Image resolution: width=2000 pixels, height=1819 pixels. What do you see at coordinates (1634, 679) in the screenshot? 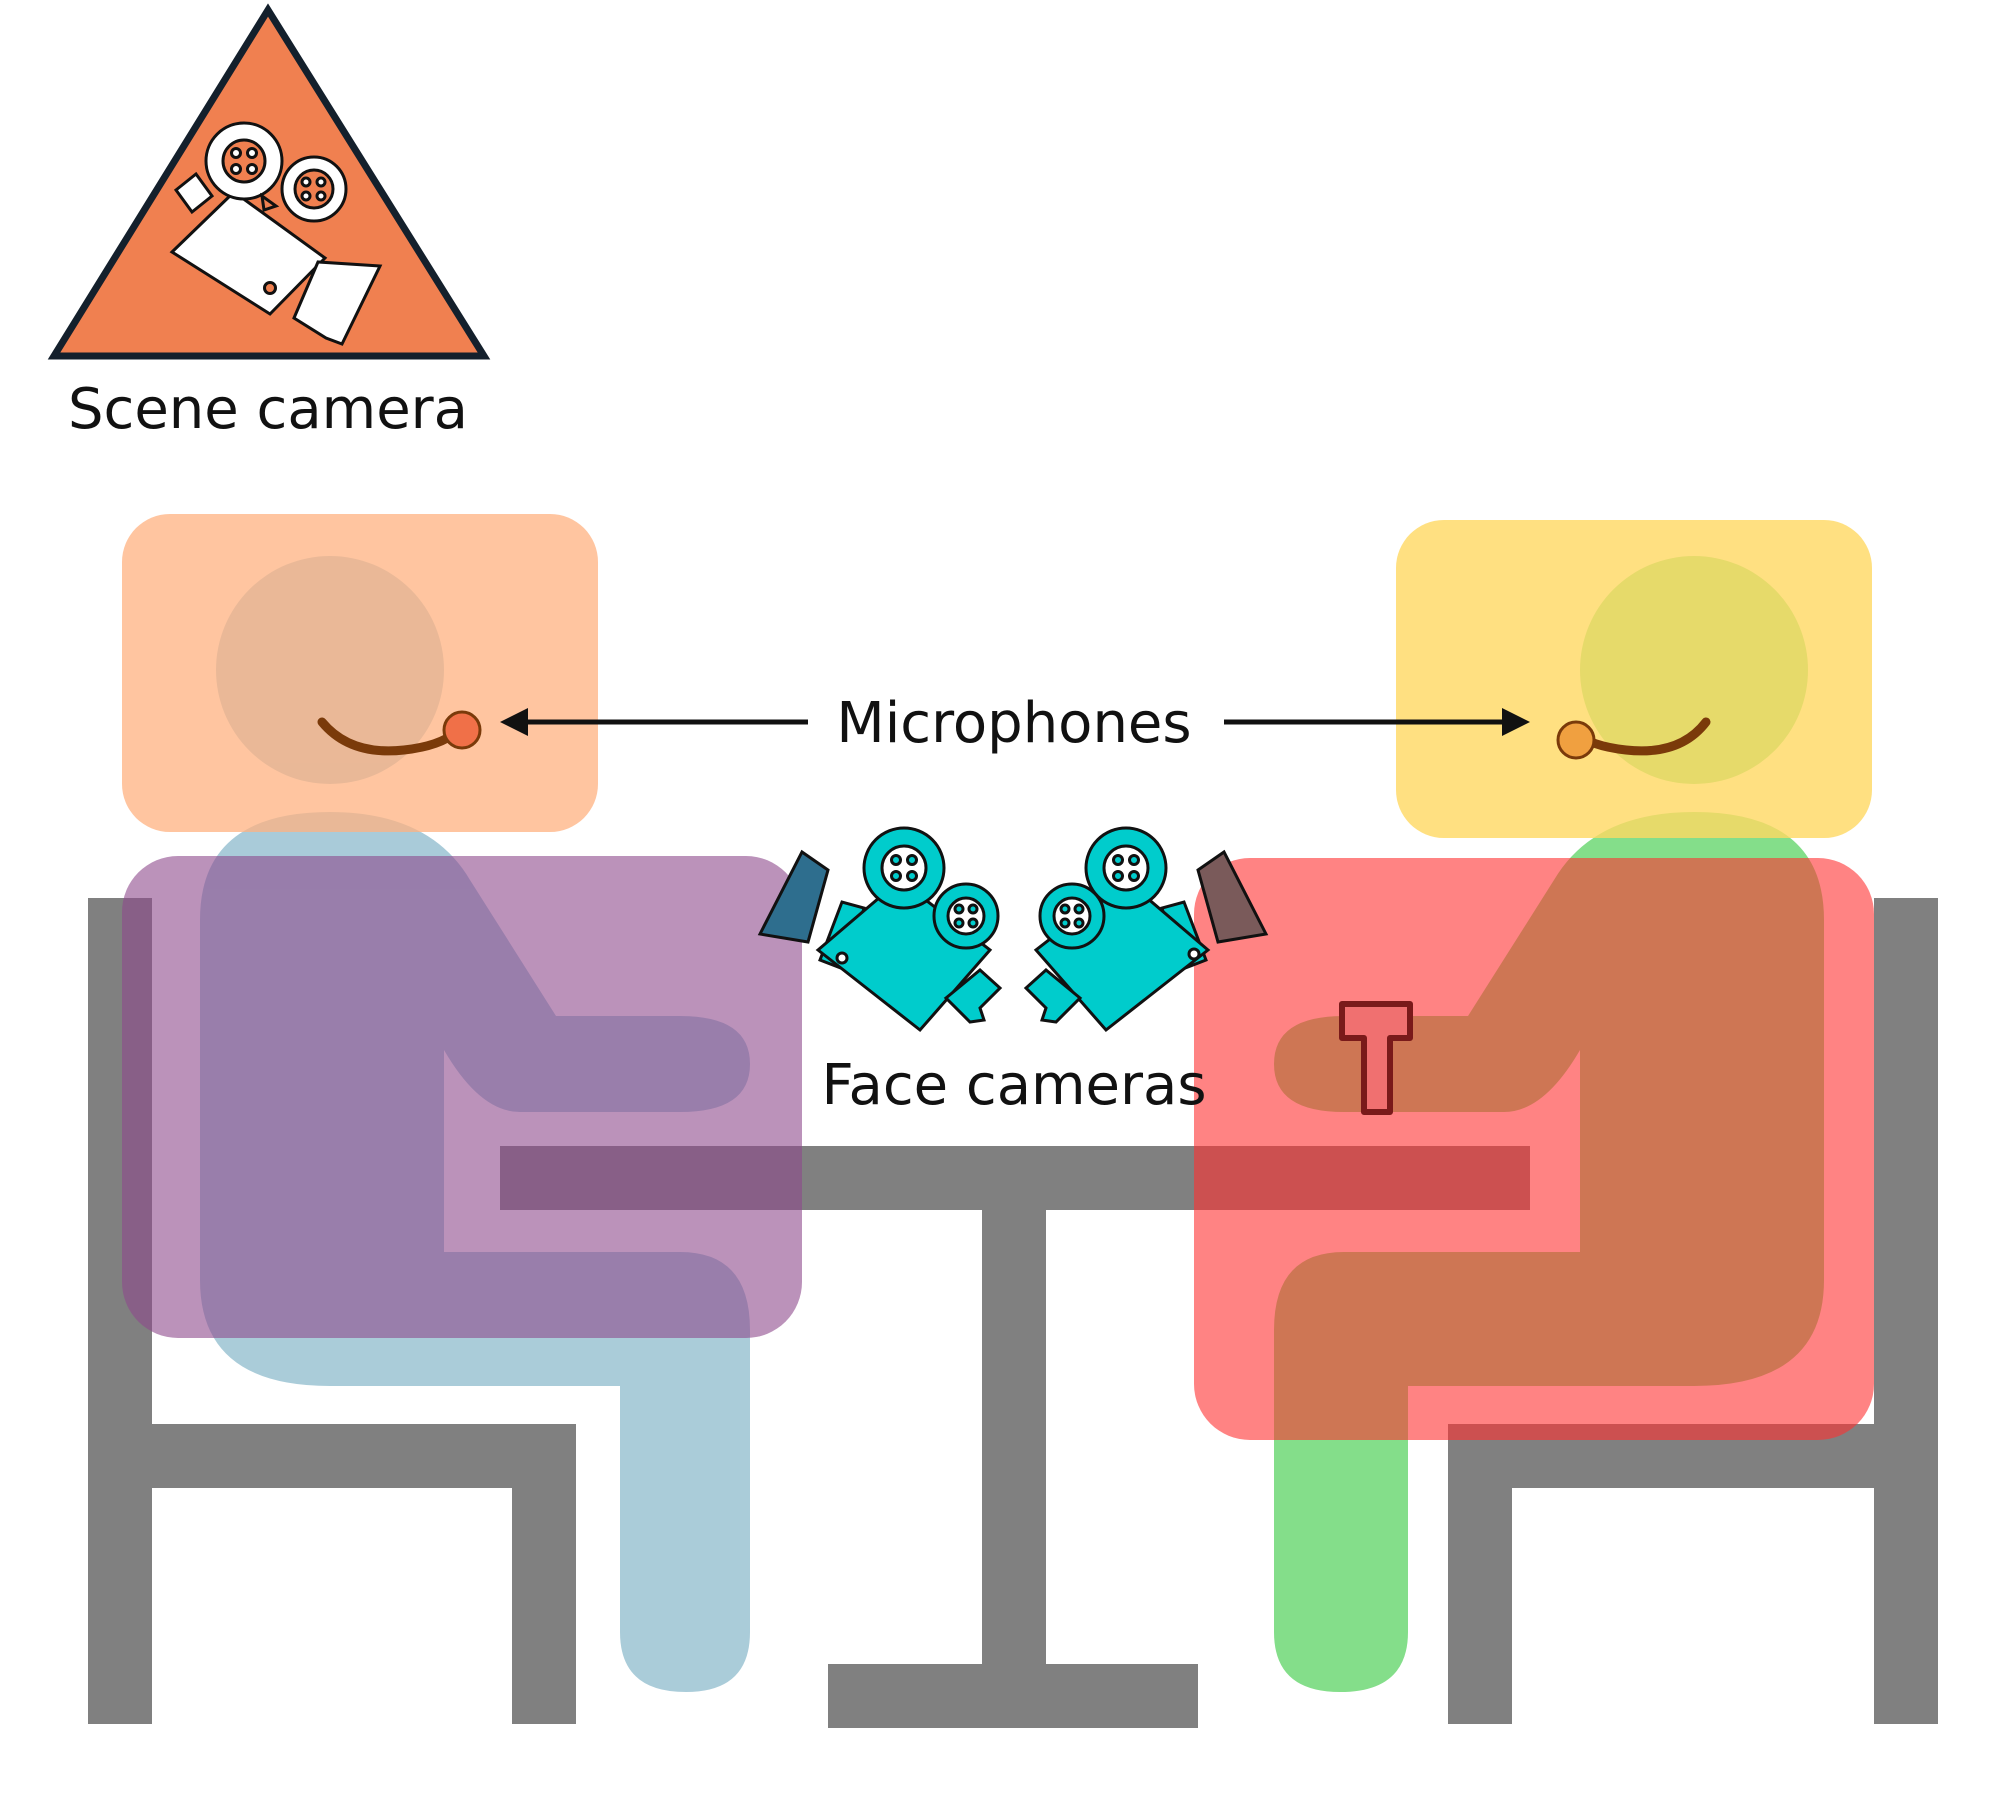
I see `person-right-head-box` at bounding box center [1634, 679].